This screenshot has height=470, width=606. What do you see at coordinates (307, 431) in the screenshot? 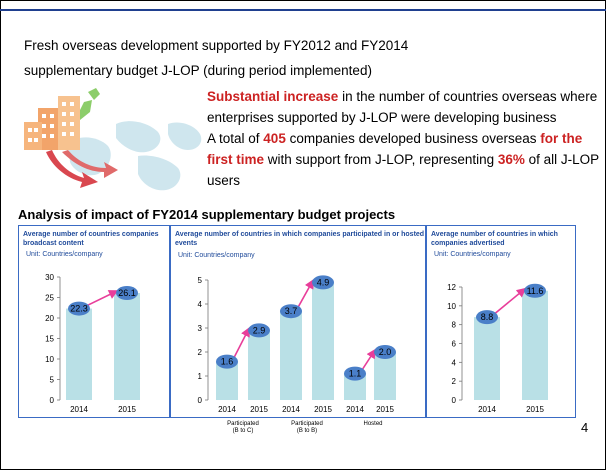
I see `group-label-line2: (B to B)` at bounding box center [307, 431].